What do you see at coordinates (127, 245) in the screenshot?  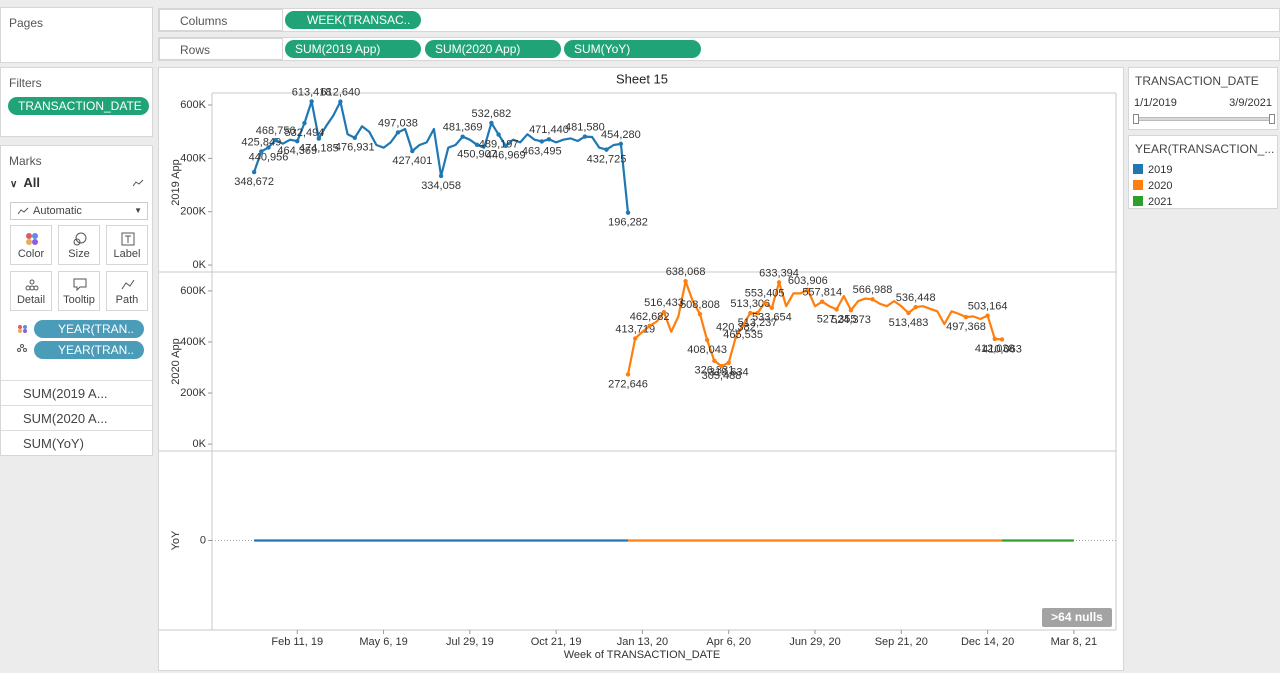 I see `label-button: Label` at bounding box center [127, 245].